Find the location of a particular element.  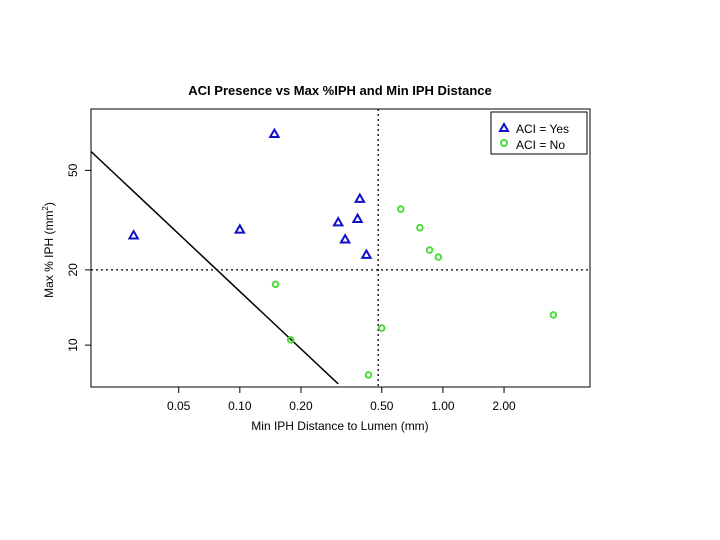

legend-label-no: ACI = No is located at coordinates (540, 145).